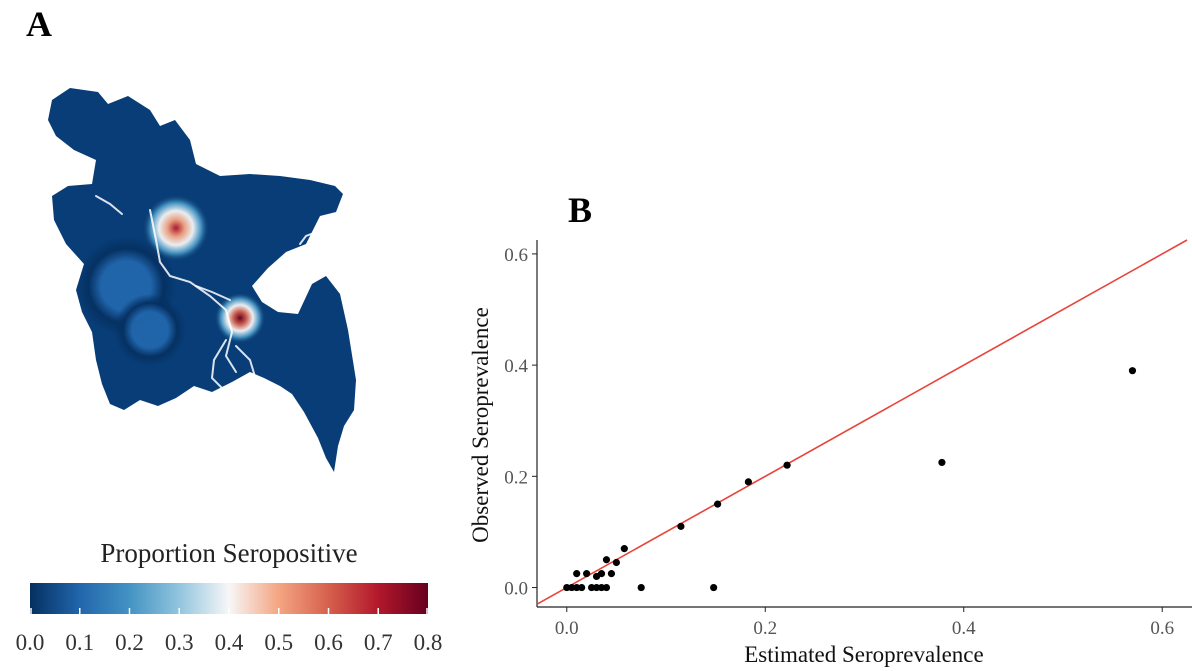  Describe the element at coordinates (39, 24) in the screenshot. I see `panel-a-label: A` at that location.